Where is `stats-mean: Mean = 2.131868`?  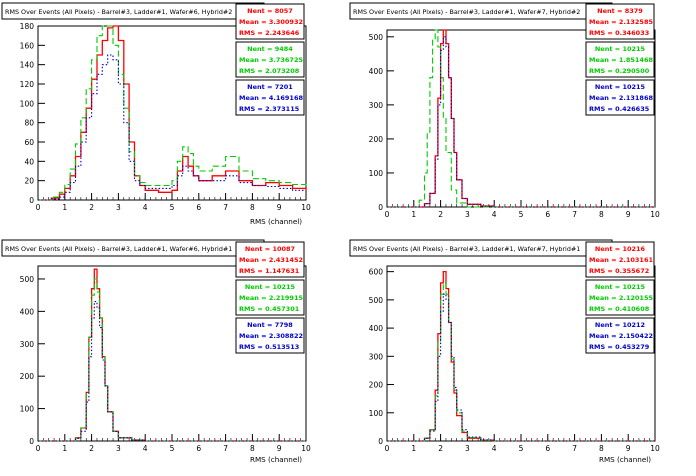
stats-mean: Mean = 2.131868 is located at coordinates (621, 98).